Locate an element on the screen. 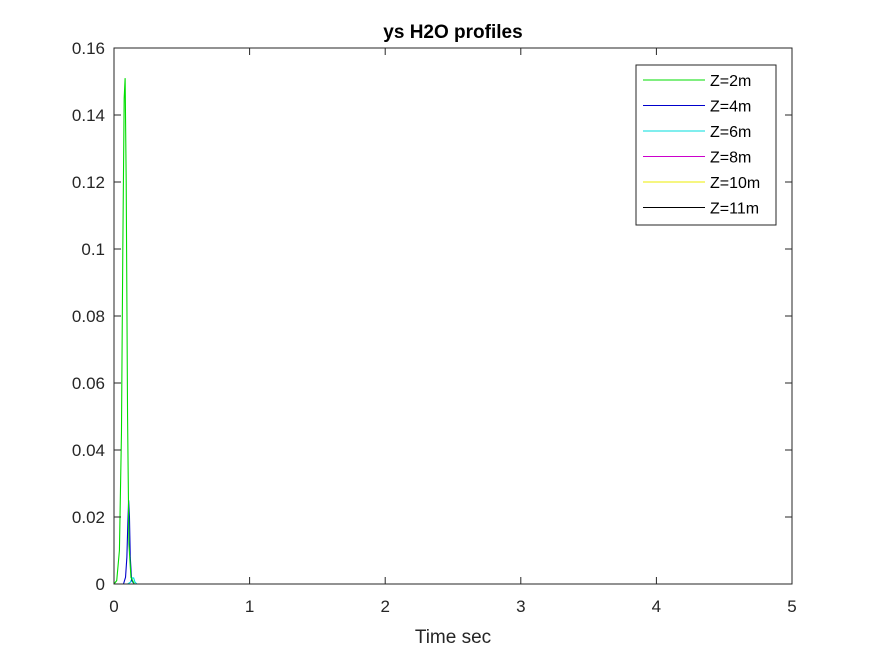 Image resolution: width=875 pixels, height=661 pixels. y-tick-label: 0.12 is located at coordinates (88, 182).